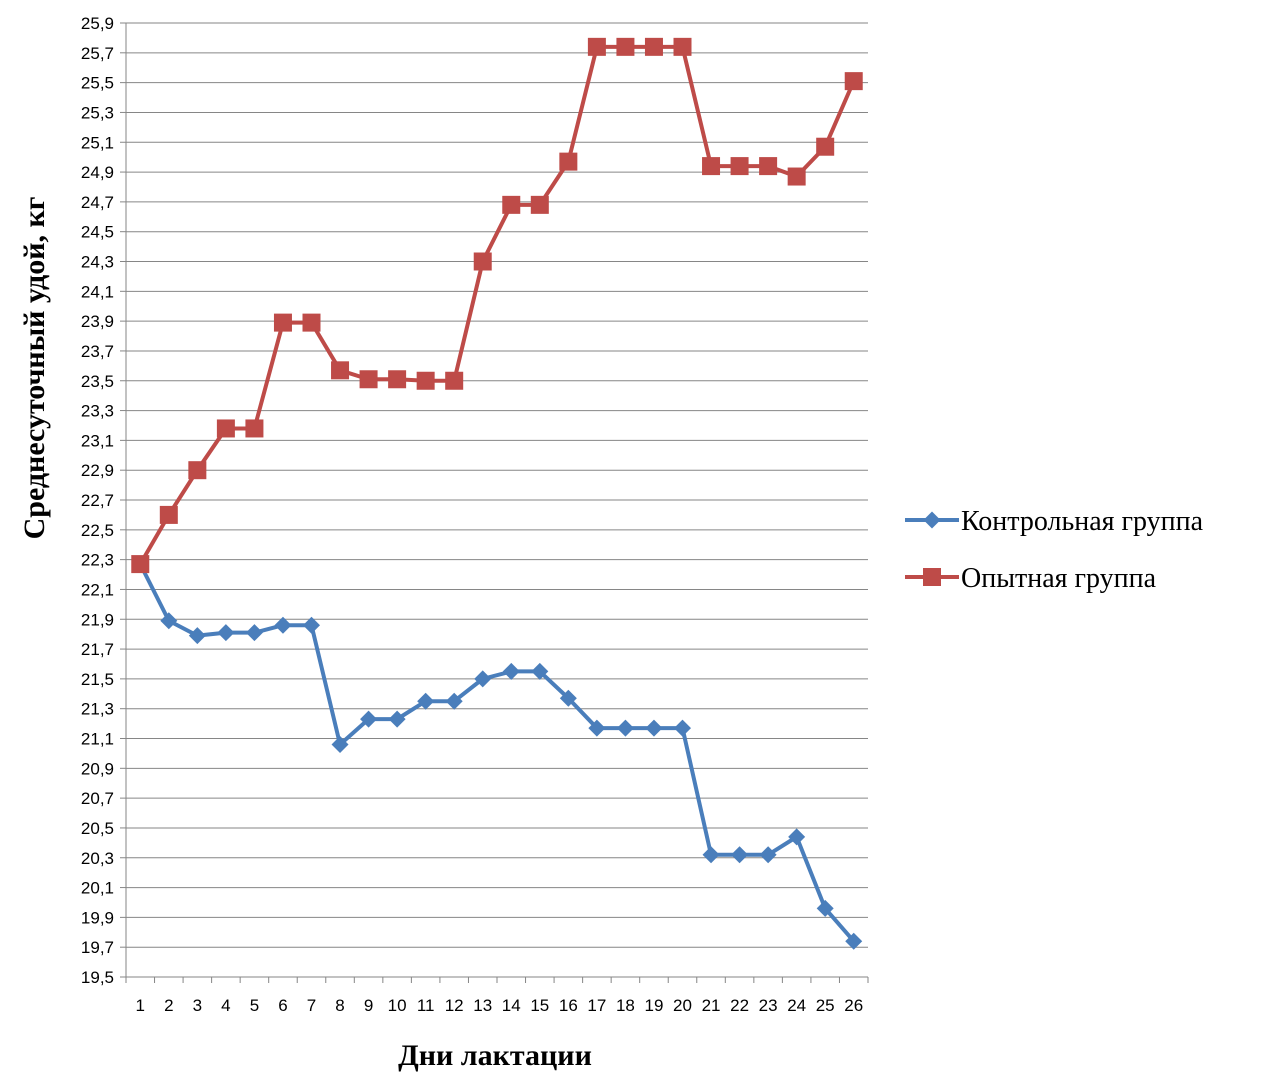 The image size is (1286, 1075). Describe the element at coordinates (625, 1005) in the screenshot. I see `x-tick-label: 18` at that location.